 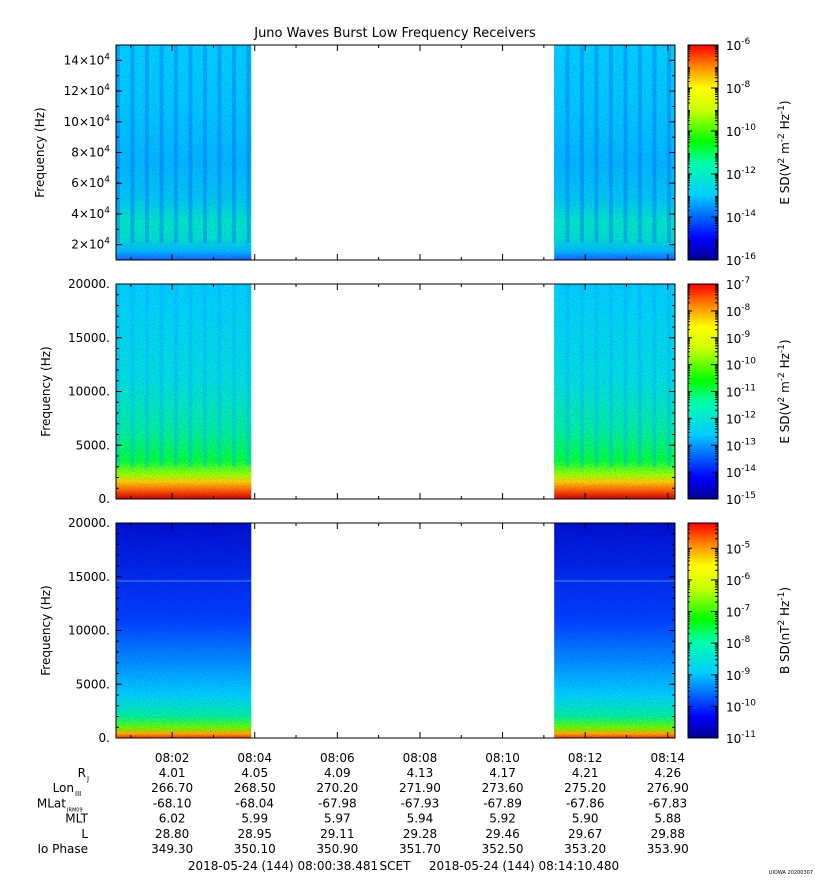 What do you see at coordinates (87, 779) in the screenshot?
I see `ephemeris-label-subscript: J` at bounding box center [87, 779].